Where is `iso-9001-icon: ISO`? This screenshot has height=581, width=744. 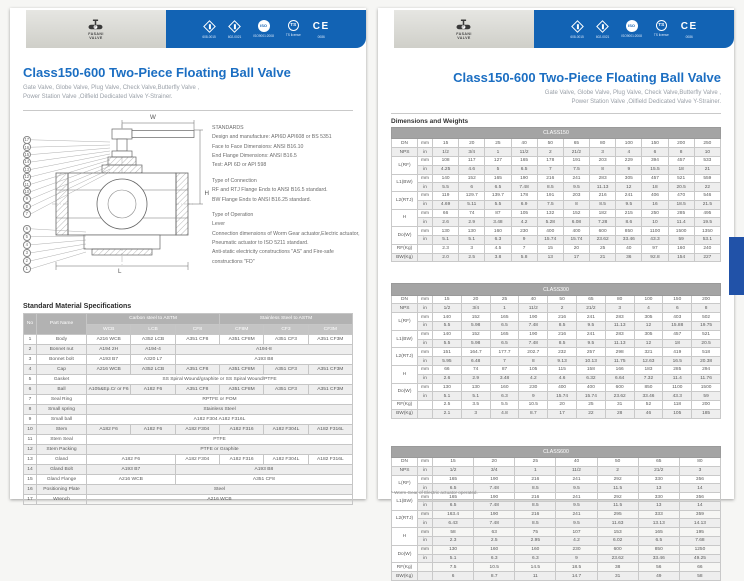
iso-9001-icon: ISO is located at coordinates (263, 25).